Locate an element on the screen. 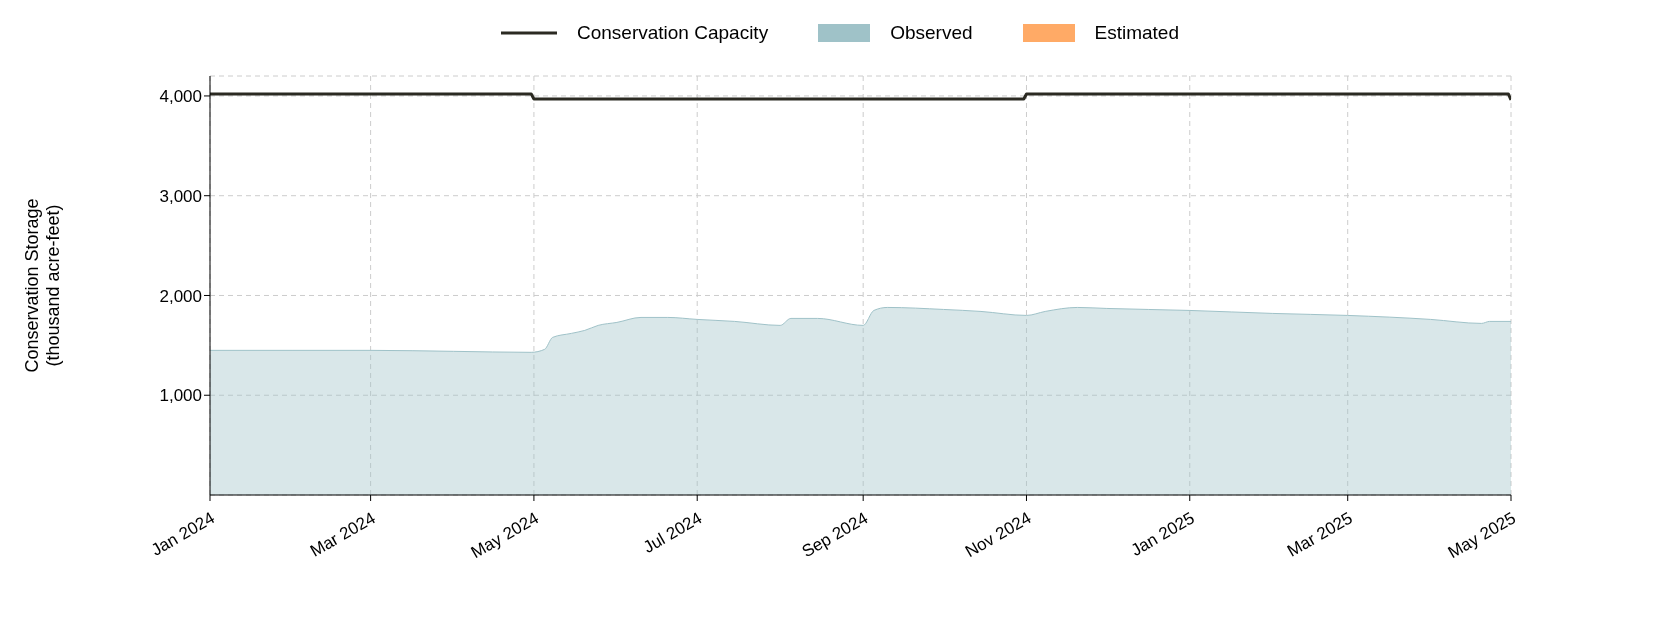  y-tick-label: 2,000 is located at coordinates (180, 296).